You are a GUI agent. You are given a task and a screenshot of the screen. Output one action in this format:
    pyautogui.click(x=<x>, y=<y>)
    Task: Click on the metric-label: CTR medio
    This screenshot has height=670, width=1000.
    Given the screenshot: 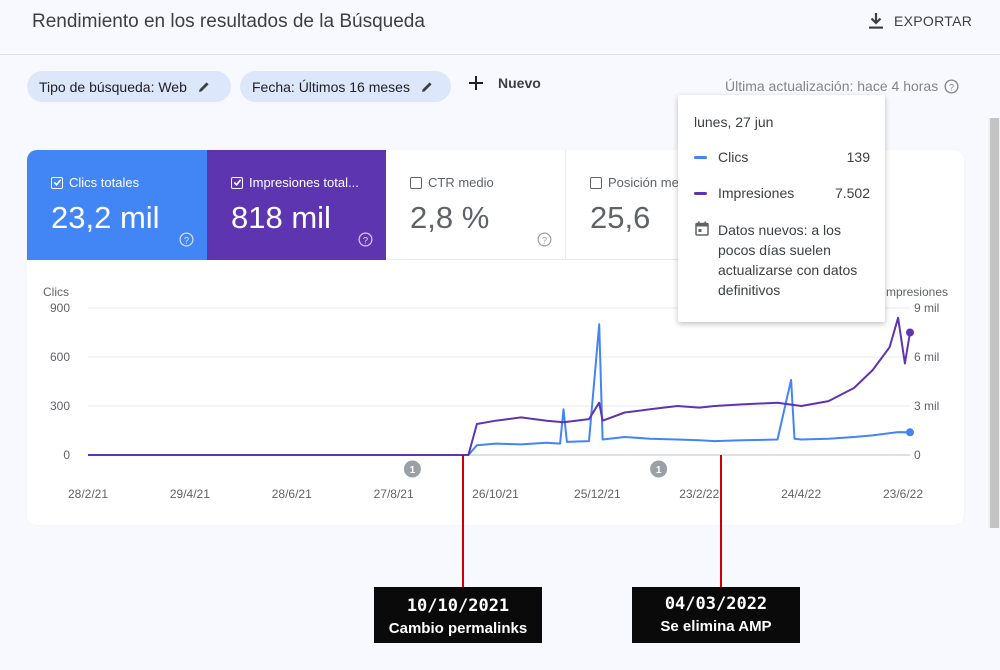 What is the action you would take?
    pyautogui.click(x=461, y=182)
    